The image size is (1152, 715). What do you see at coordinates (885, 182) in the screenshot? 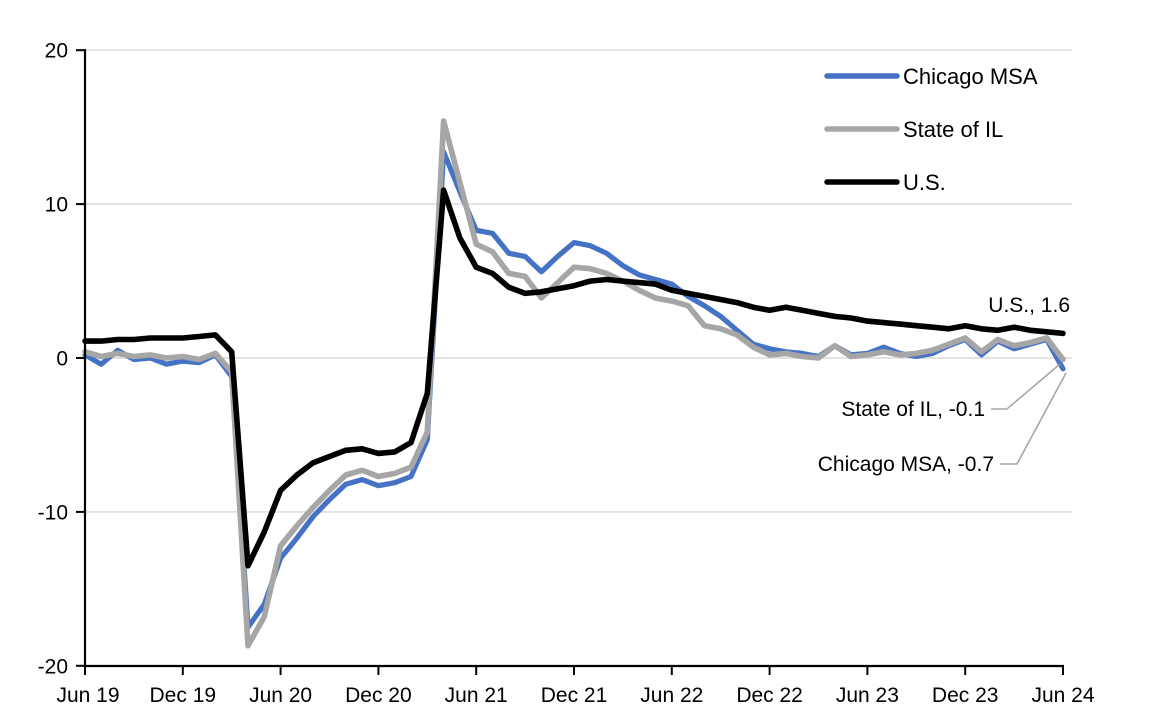
I see `legend-item-us: U.S.` at bounding box center [885, 182].